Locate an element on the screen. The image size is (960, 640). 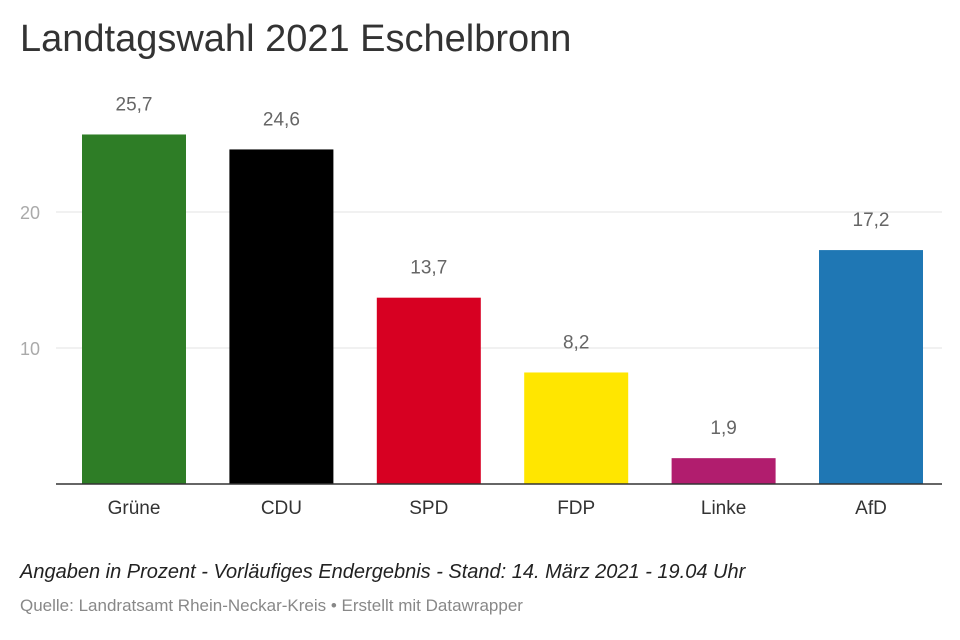
value-label: 25,7 is located at coordinates (134, 104).